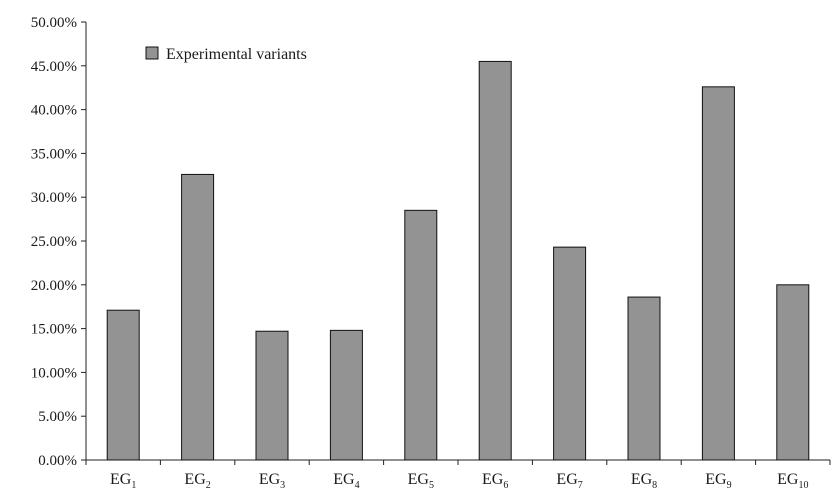  What do you see at coordinates (282, 485) in the screenshot?
I see `x-tick-label-subscript: 3` at bounding box center [282, 485].